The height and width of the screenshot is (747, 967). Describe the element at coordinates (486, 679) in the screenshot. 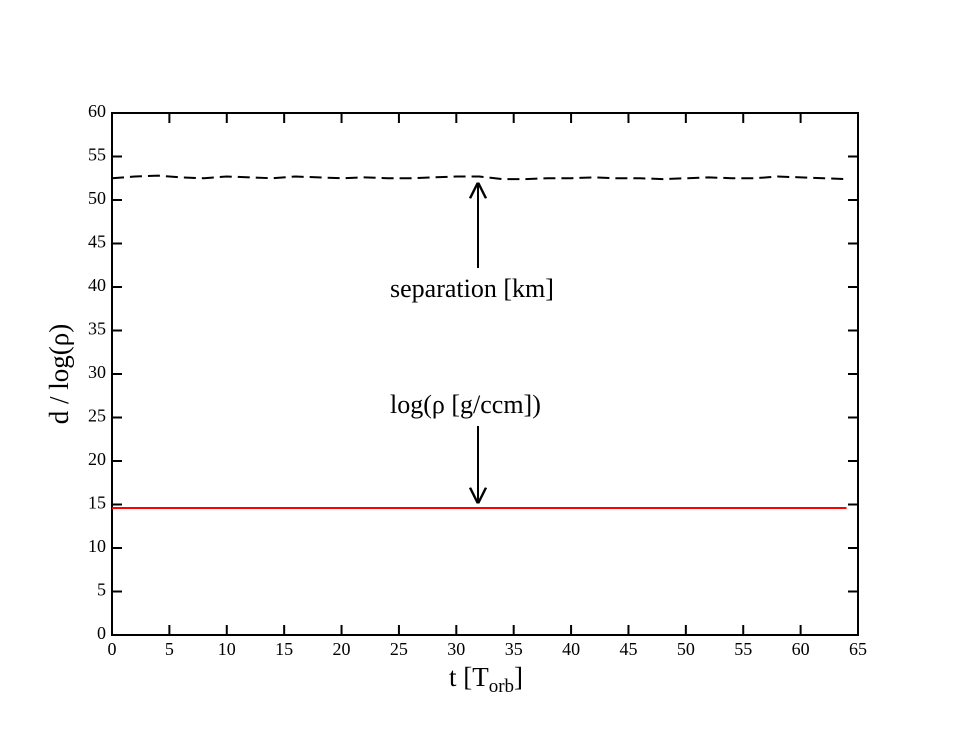

I see `x-axis-label: t [Torb]` at that location.